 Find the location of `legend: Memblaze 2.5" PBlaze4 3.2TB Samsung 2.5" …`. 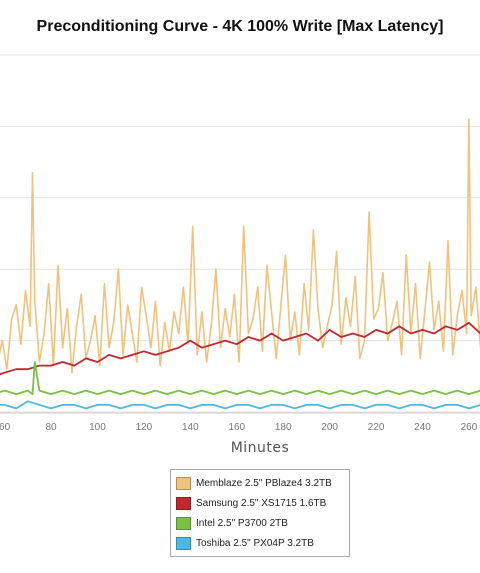

legend: Memblaze 2.5" PBlaze4 3.2TB Samsung 2.5" … is located at coordinates (260, 513).